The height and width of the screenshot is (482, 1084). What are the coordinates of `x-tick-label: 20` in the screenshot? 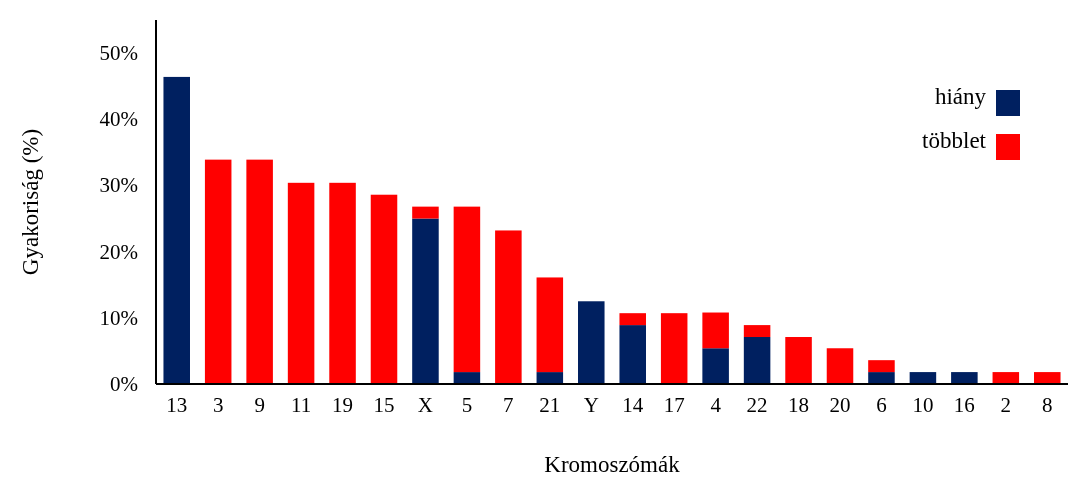 It's located at (840, 405).